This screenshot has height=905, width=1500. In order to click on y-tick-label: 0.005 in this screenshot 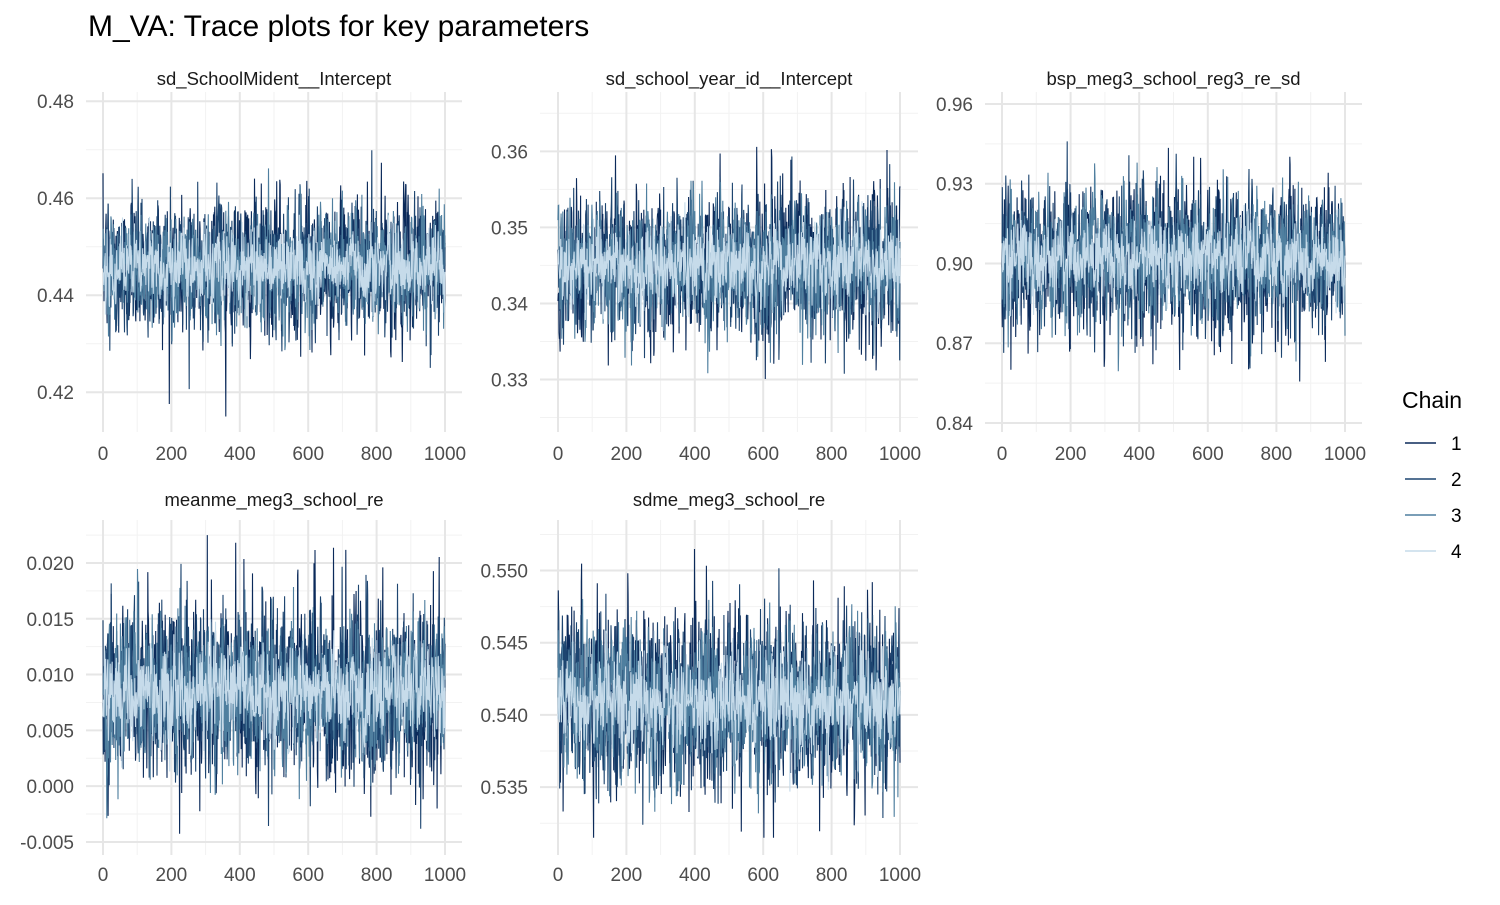, I will do `click(50, 731)`.